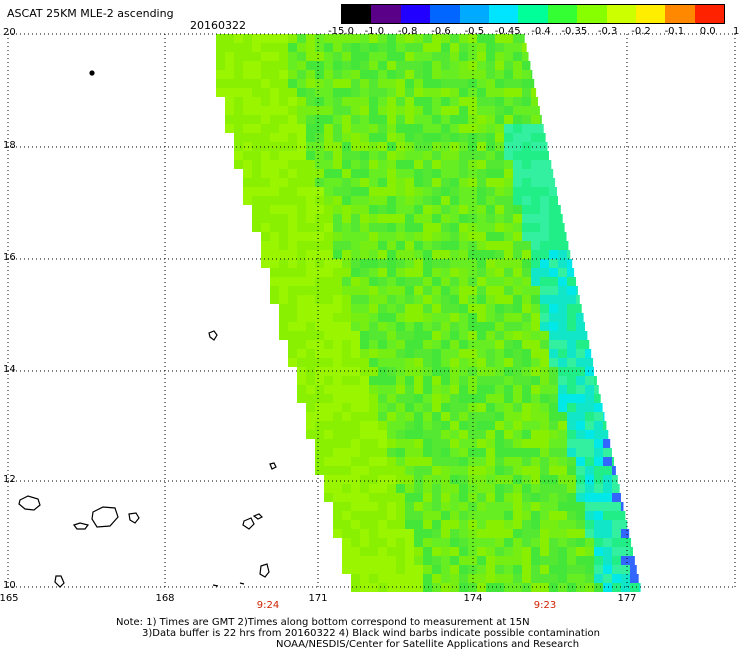  What do you see at coordinates (674, 31) in the screenshot?
I see `color-scale-label: -0.1` at bounding box center [674, 31].